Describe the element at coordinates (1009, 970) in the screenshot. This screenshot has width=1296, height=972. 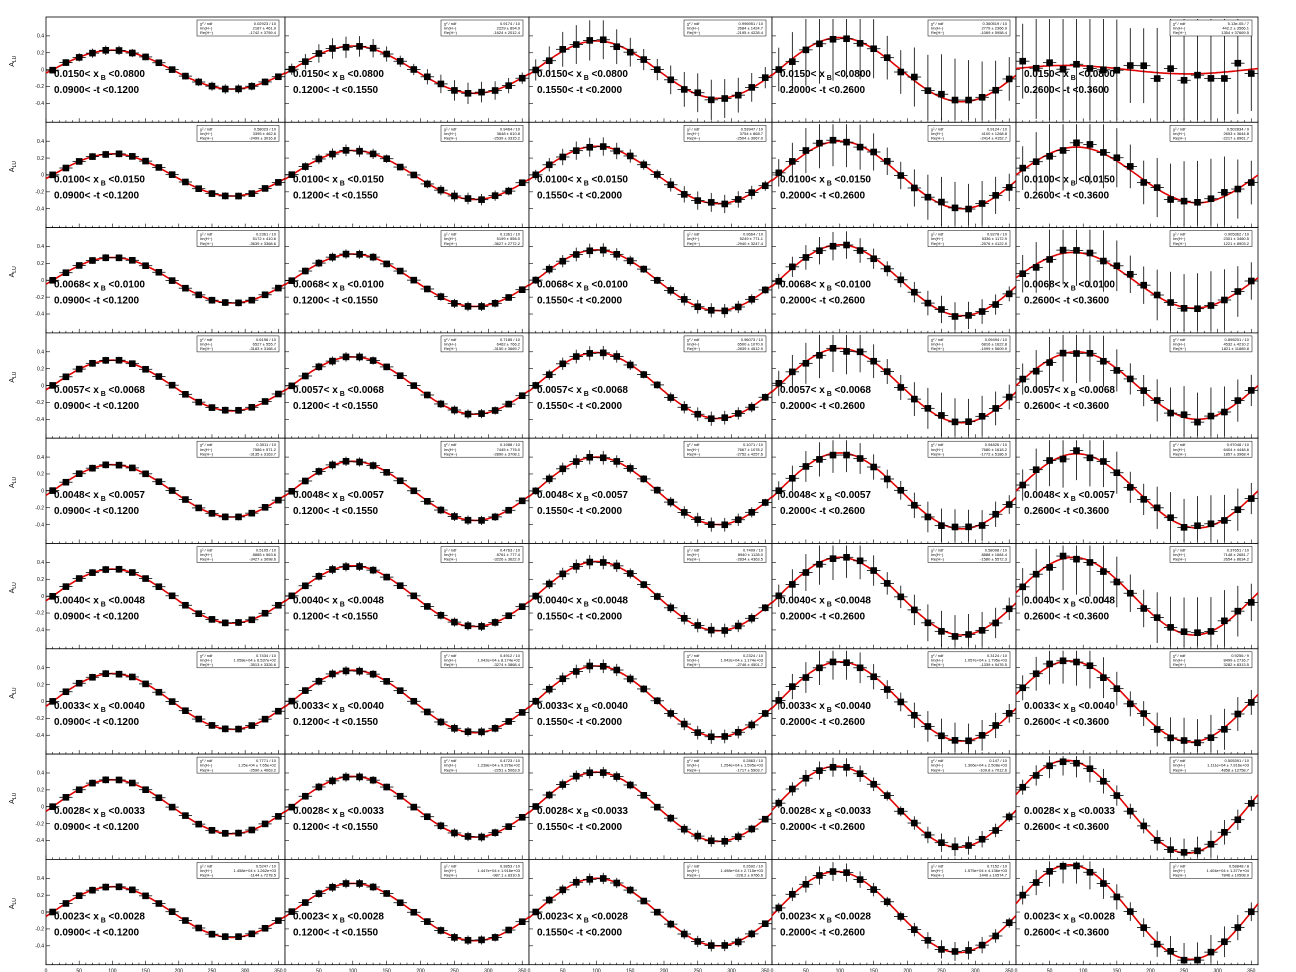
I see `x-tick-label: 350` at that location.